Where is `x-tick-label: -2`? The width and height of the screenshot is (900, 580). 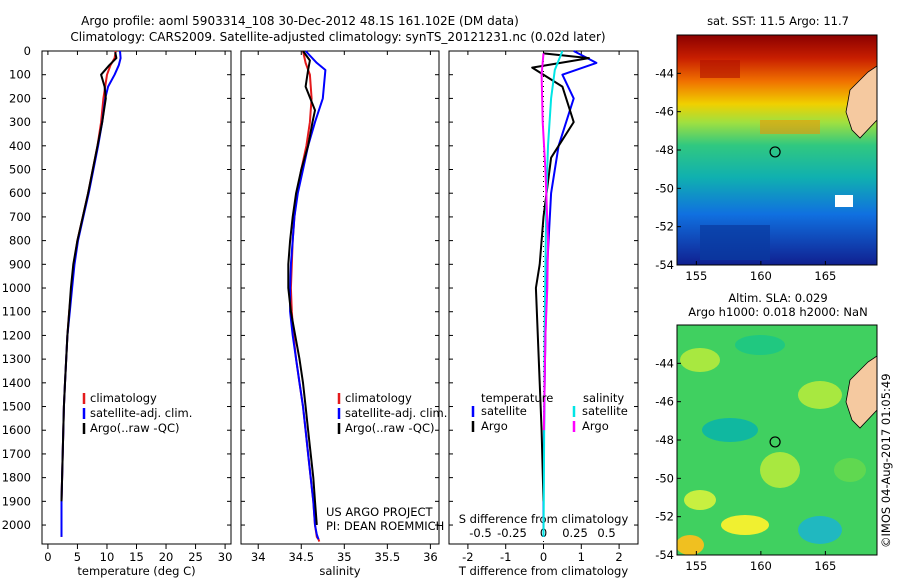 x-tick-label: -2 is located at coordinates (467, 557).